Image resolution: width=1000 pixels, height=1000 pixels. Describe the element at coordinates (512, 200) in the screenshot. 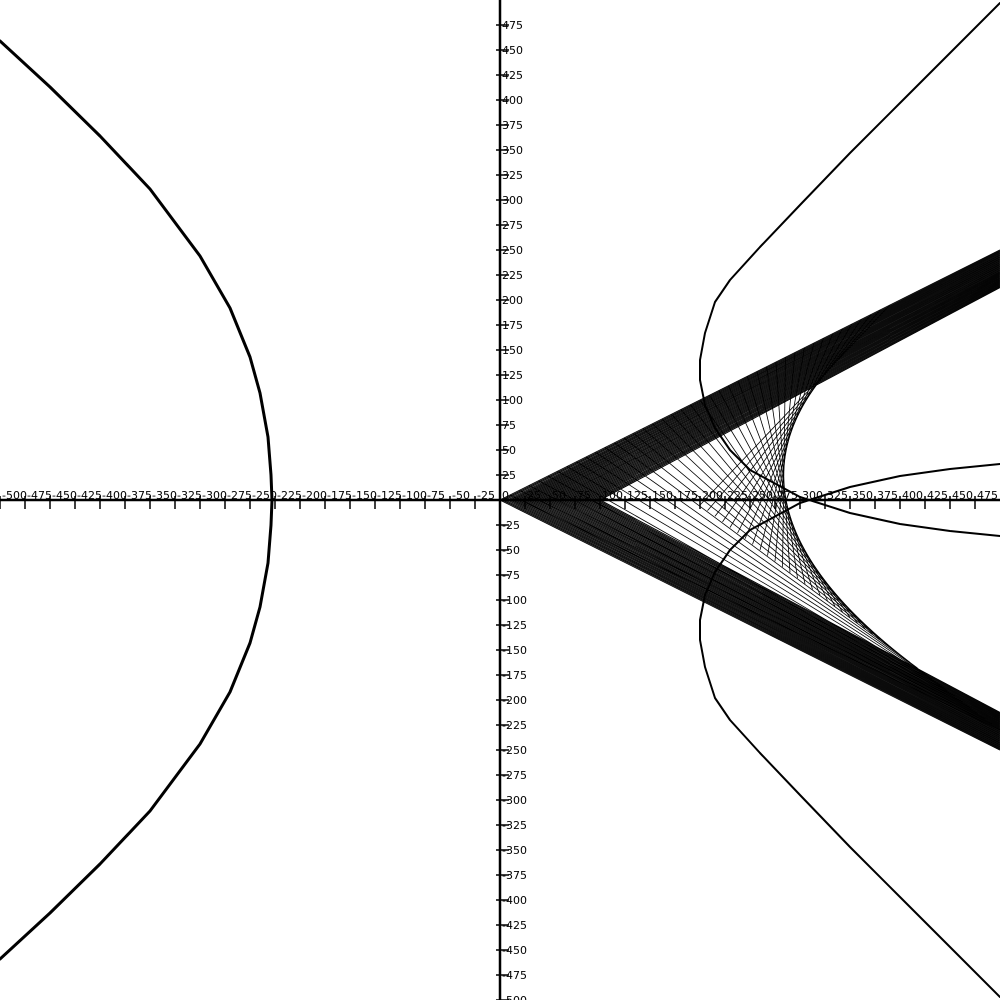

I see `y-tick-label: 300` at that location.